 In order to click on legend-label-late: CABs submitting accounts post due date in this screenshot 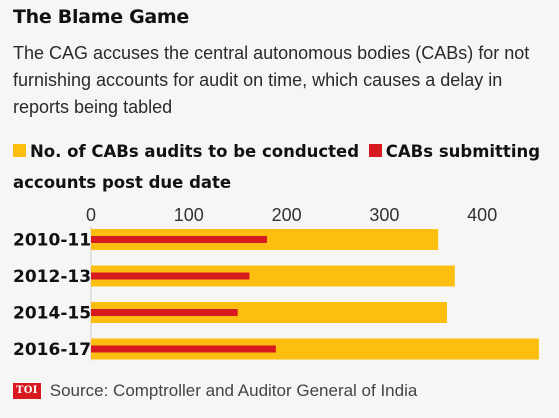, I will do `click(277, 167)`.